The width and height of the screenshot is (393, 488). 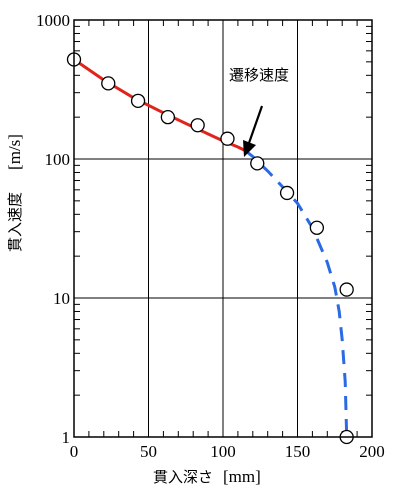 What do you see at coordinates (61, 298) in the screenshot?
I see `y-tick-label: 10` at bounding box center [61, 298].